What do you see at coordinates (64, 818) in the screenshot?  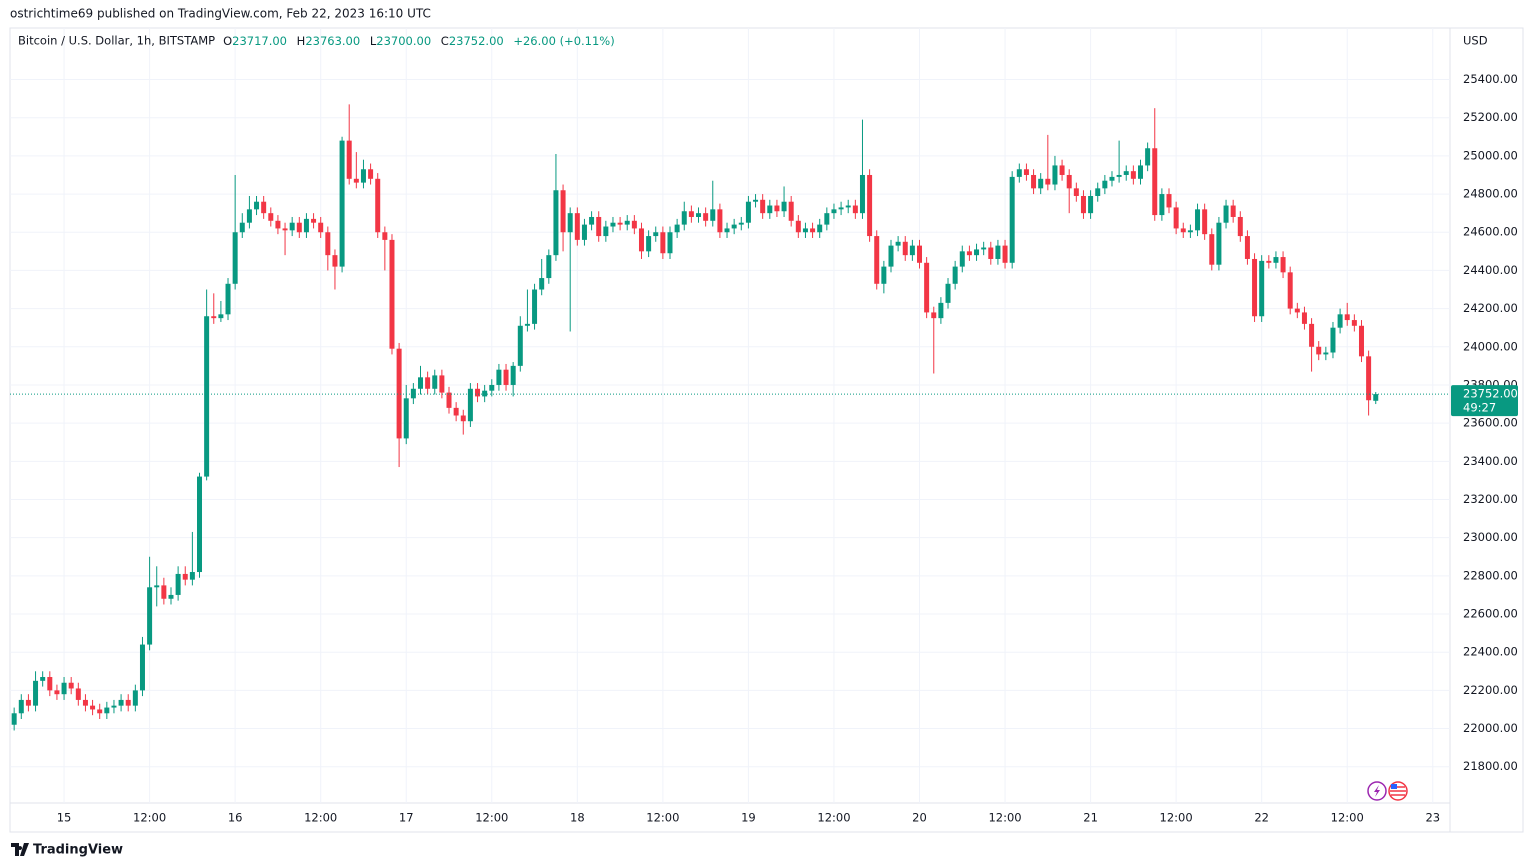 I see `x-tick-label: 15` at bounding box center [64, 818].